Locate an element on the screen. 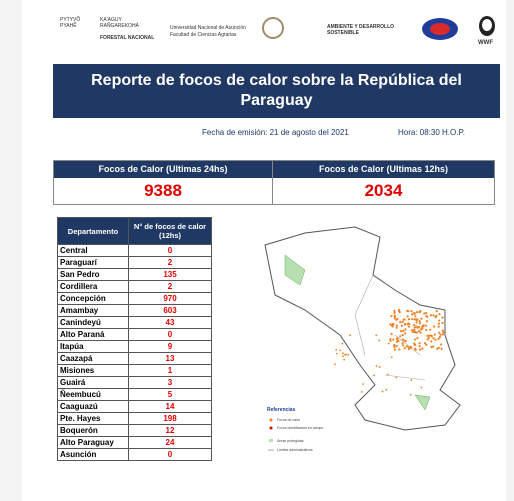  emblem is located at coordinates (273, 28).